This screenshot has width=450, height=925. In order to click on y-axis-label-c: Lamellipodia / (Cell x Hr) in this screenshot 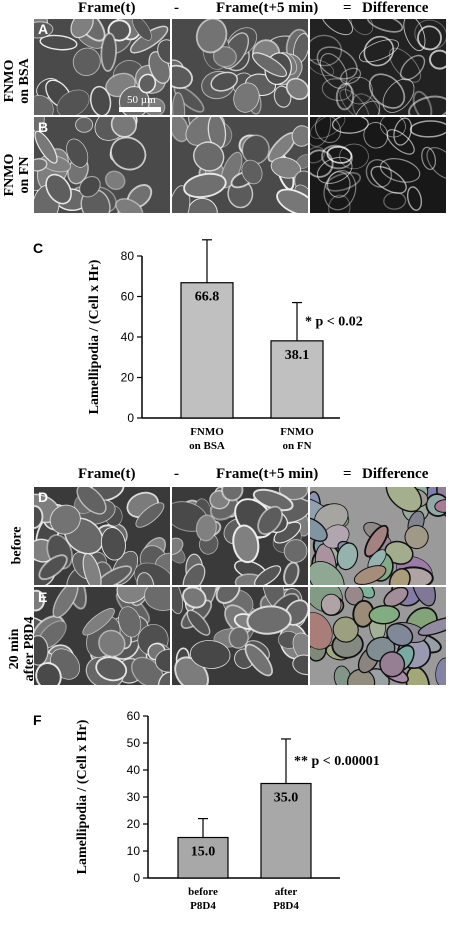, I will do `click(94, 336)`.